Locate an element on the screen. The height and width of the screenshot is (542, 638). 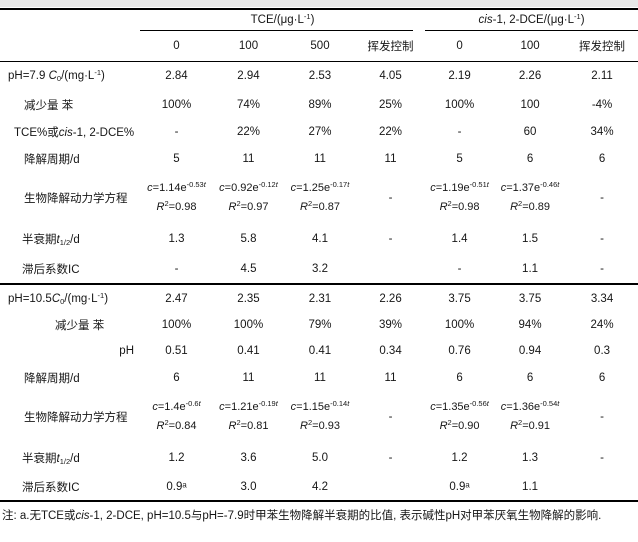
value-cell: 25% is located at coordinates (391, 104).